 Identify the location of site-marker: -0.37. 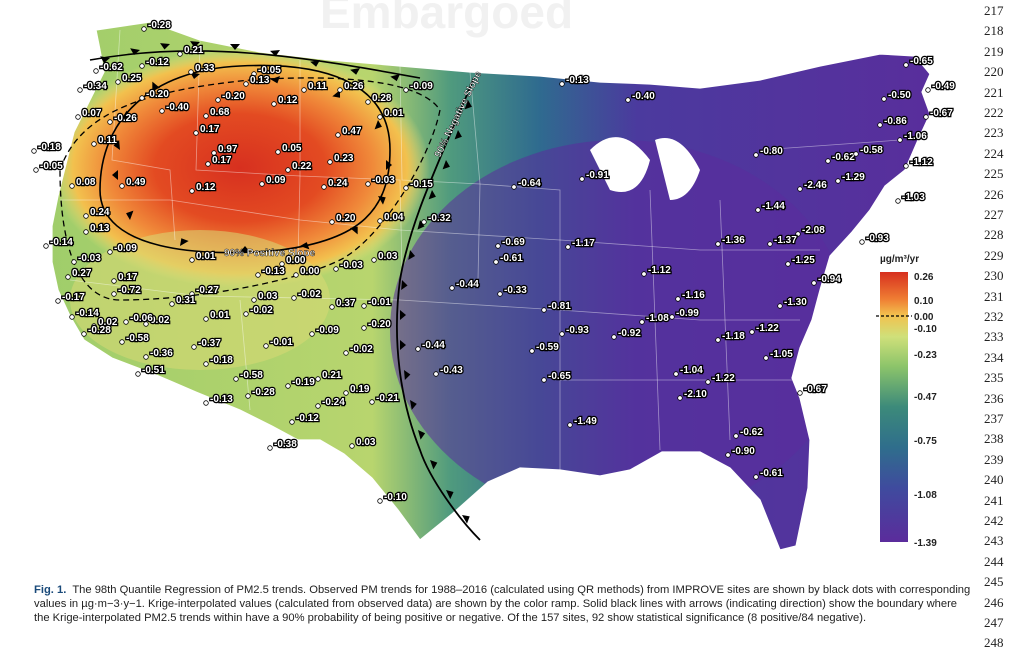
(207, 343).